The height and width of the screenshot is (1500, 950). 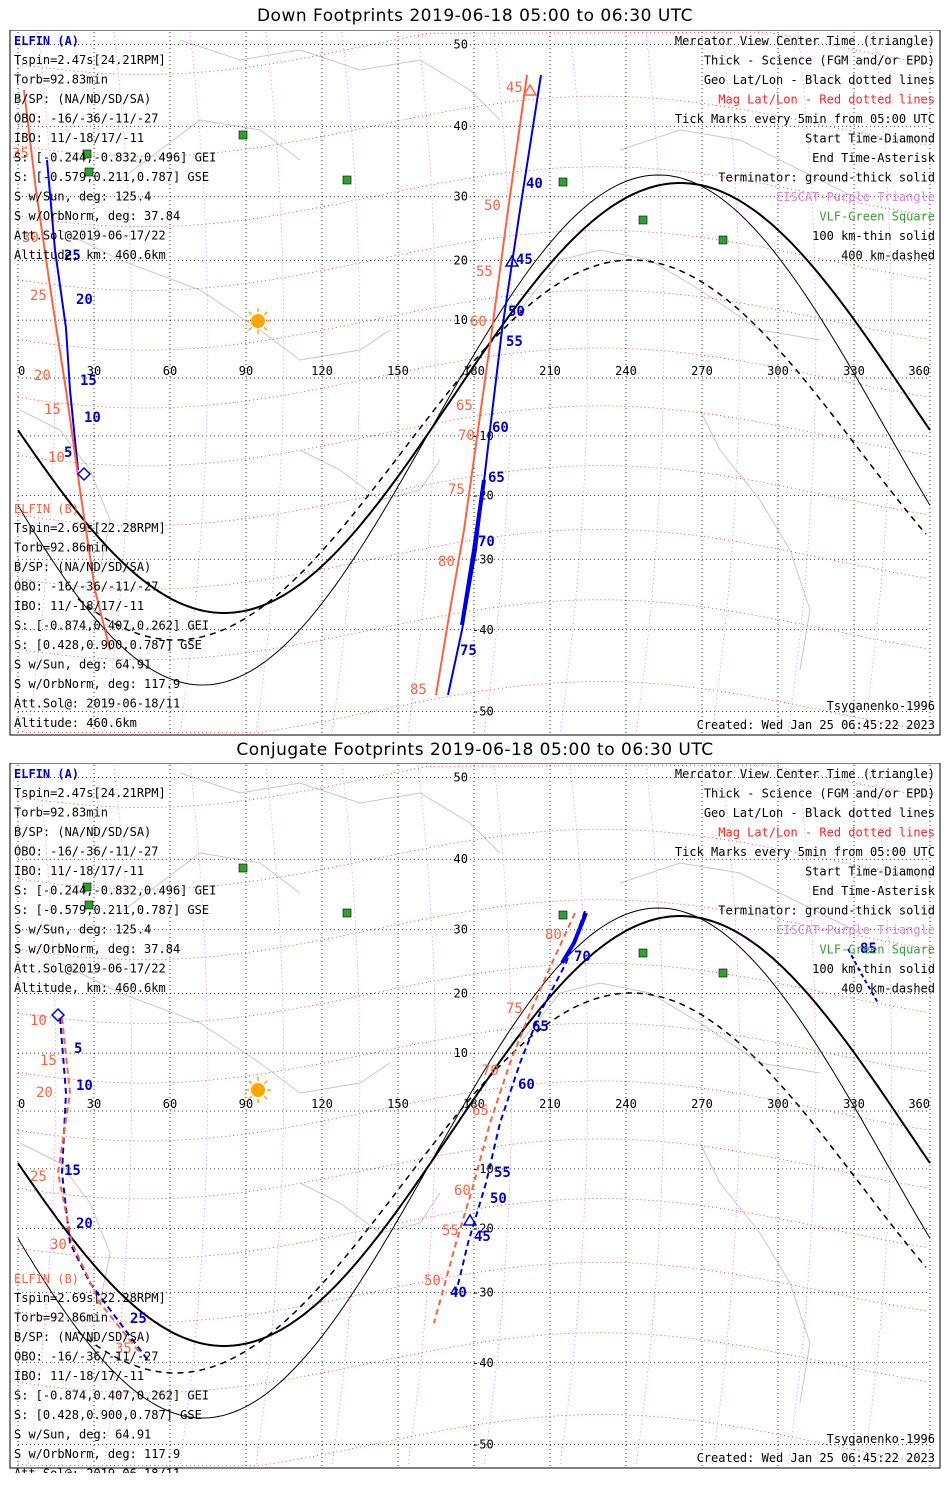 I want to click on track-tick-label: 45, so click(x=482, y=1237).